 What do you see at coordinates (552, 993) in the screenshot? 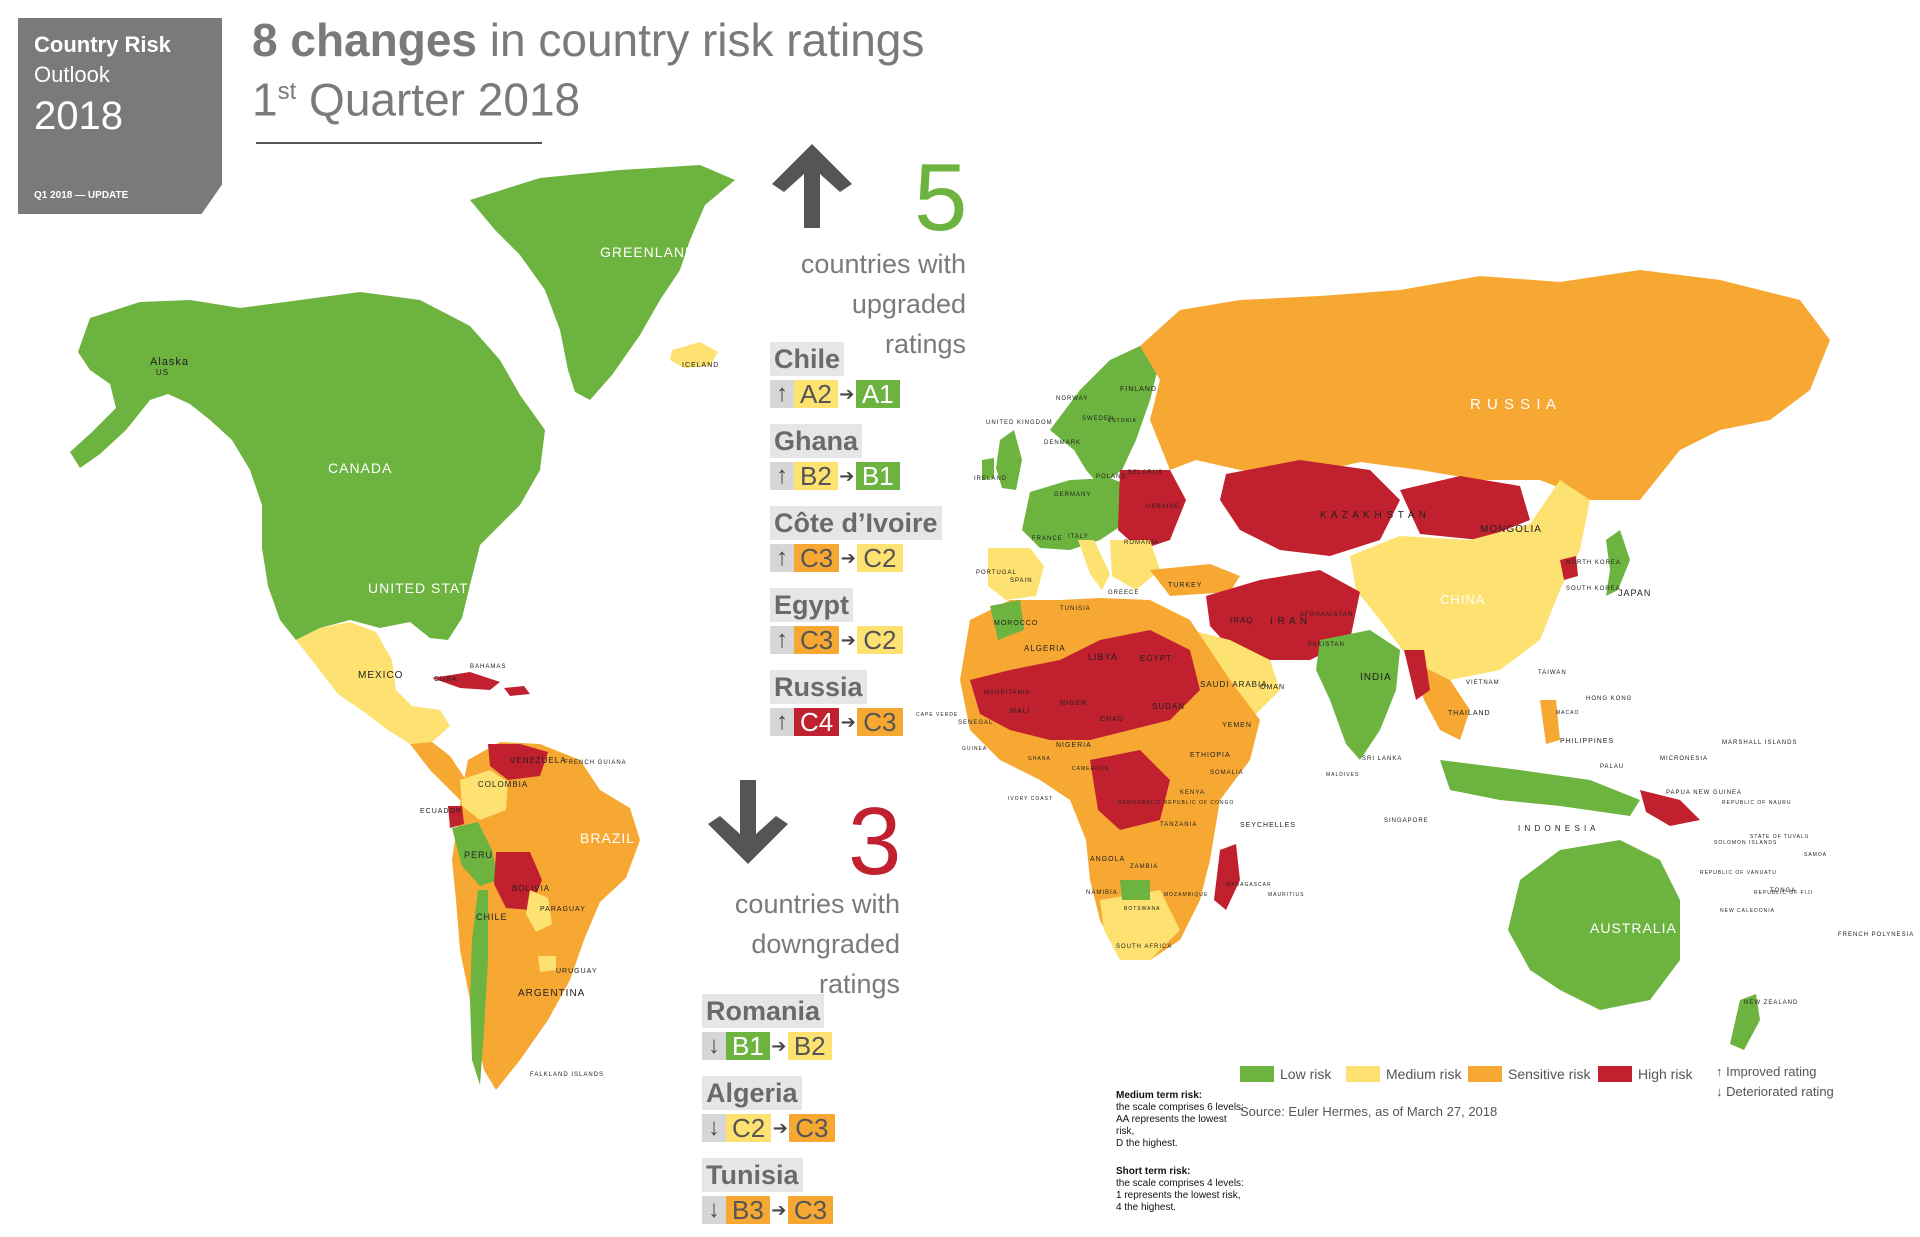
I see `map-label-argentina: ARGENTINA` at bounding box center [552, 993].